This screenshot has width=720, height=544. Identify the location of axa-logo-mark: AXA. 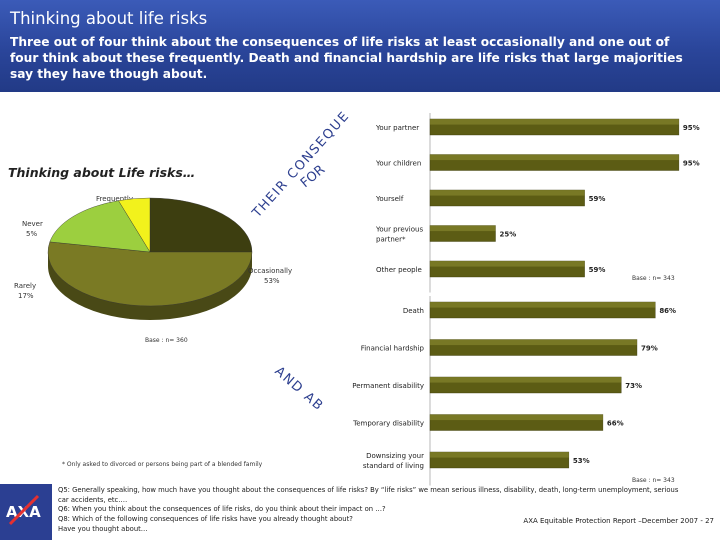
(23, 510).